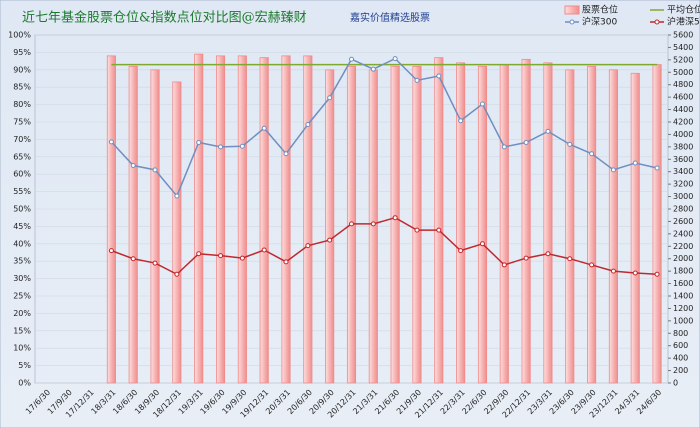 The height and width of the screenshot is (428, 700). I want to click on y2-tick-label: 3600, so click(683, 159).